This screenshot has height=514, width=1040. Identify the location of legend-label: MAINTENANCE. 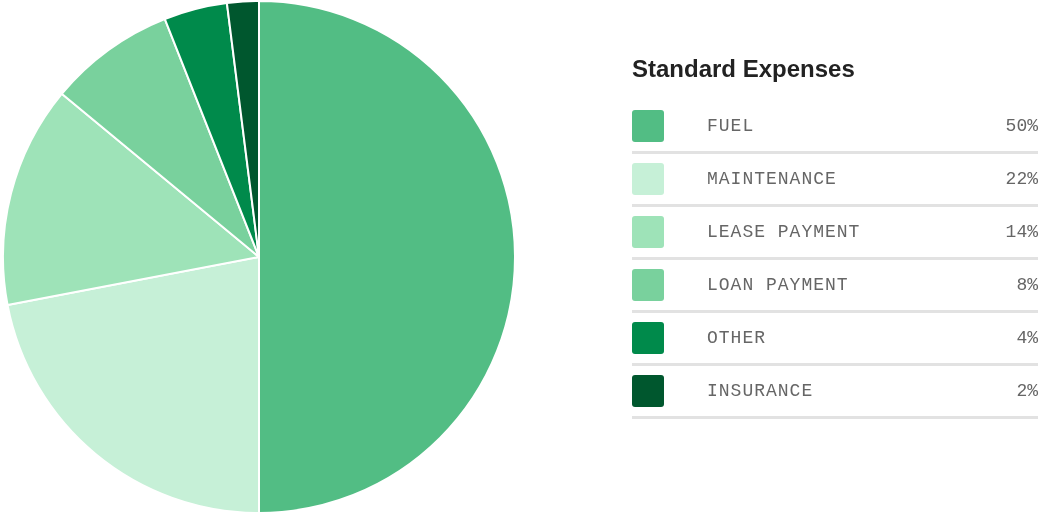
(772, 179).